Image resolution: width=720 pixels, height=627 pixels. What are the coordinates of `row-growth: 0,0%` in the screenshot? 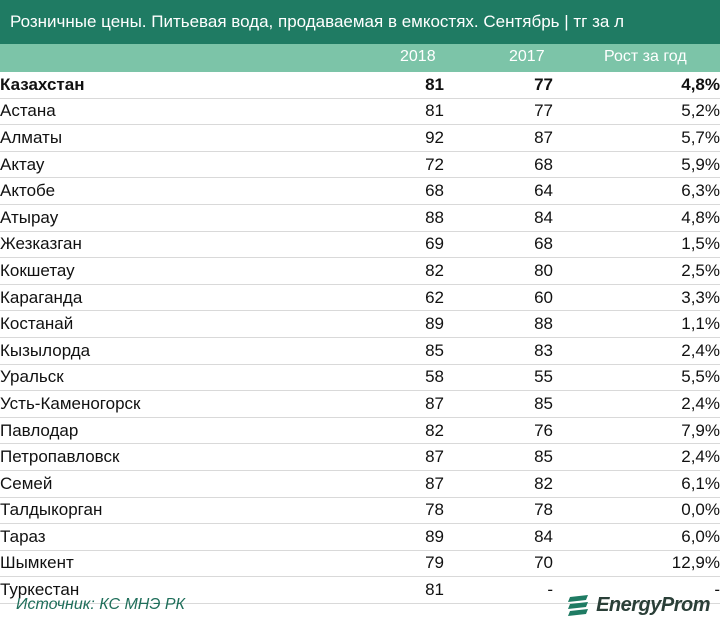 It's located at (636, 511).